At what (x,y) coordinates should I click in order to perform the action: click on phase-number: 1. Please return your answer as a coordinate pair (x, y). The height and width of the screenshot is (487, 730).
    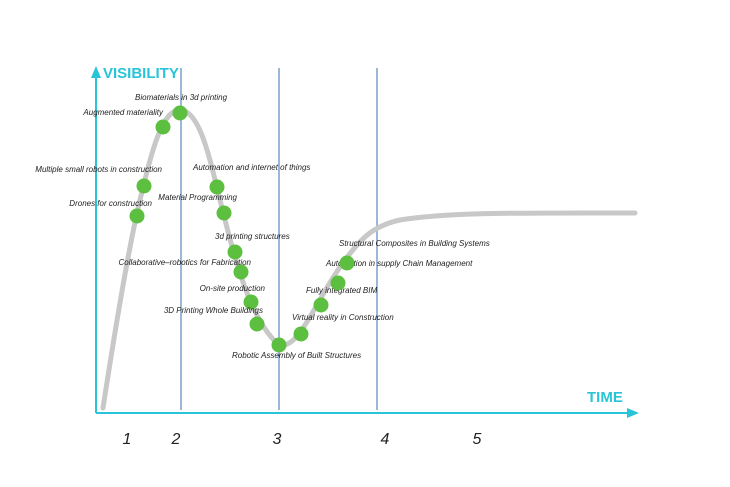
    Looking at the image, I should click on (127, 439).